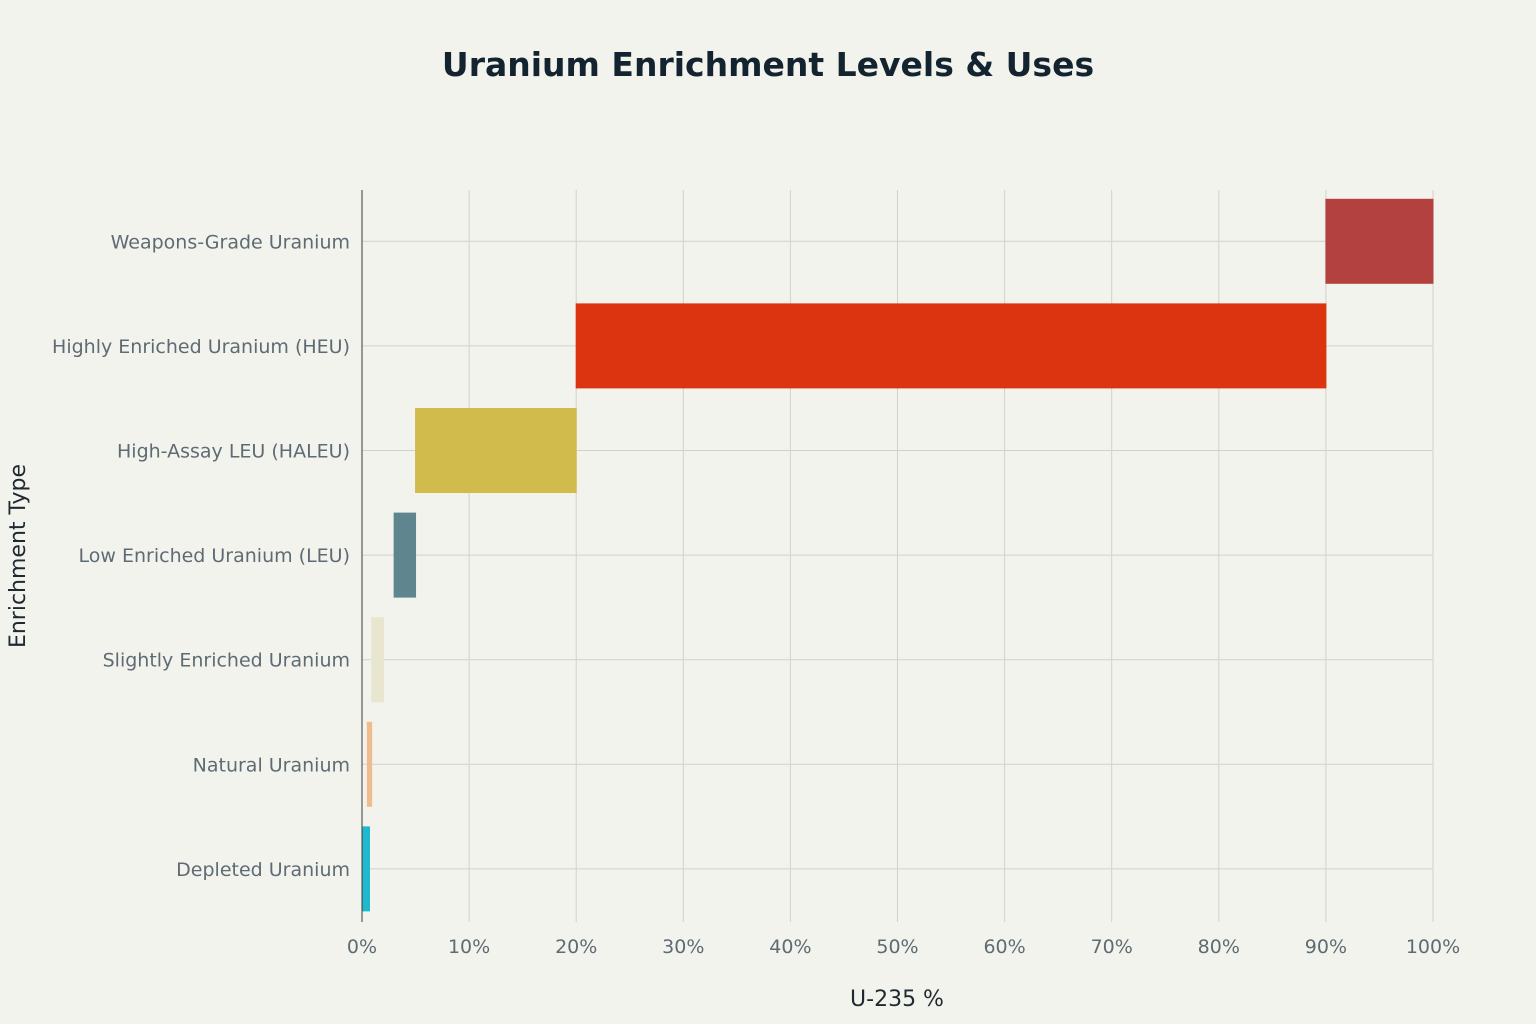  I want to click on x-tick-labels: 0% 10% 20% 30% 40% 50% 60% 70% 80% 90% 100%, so click(903, 947).